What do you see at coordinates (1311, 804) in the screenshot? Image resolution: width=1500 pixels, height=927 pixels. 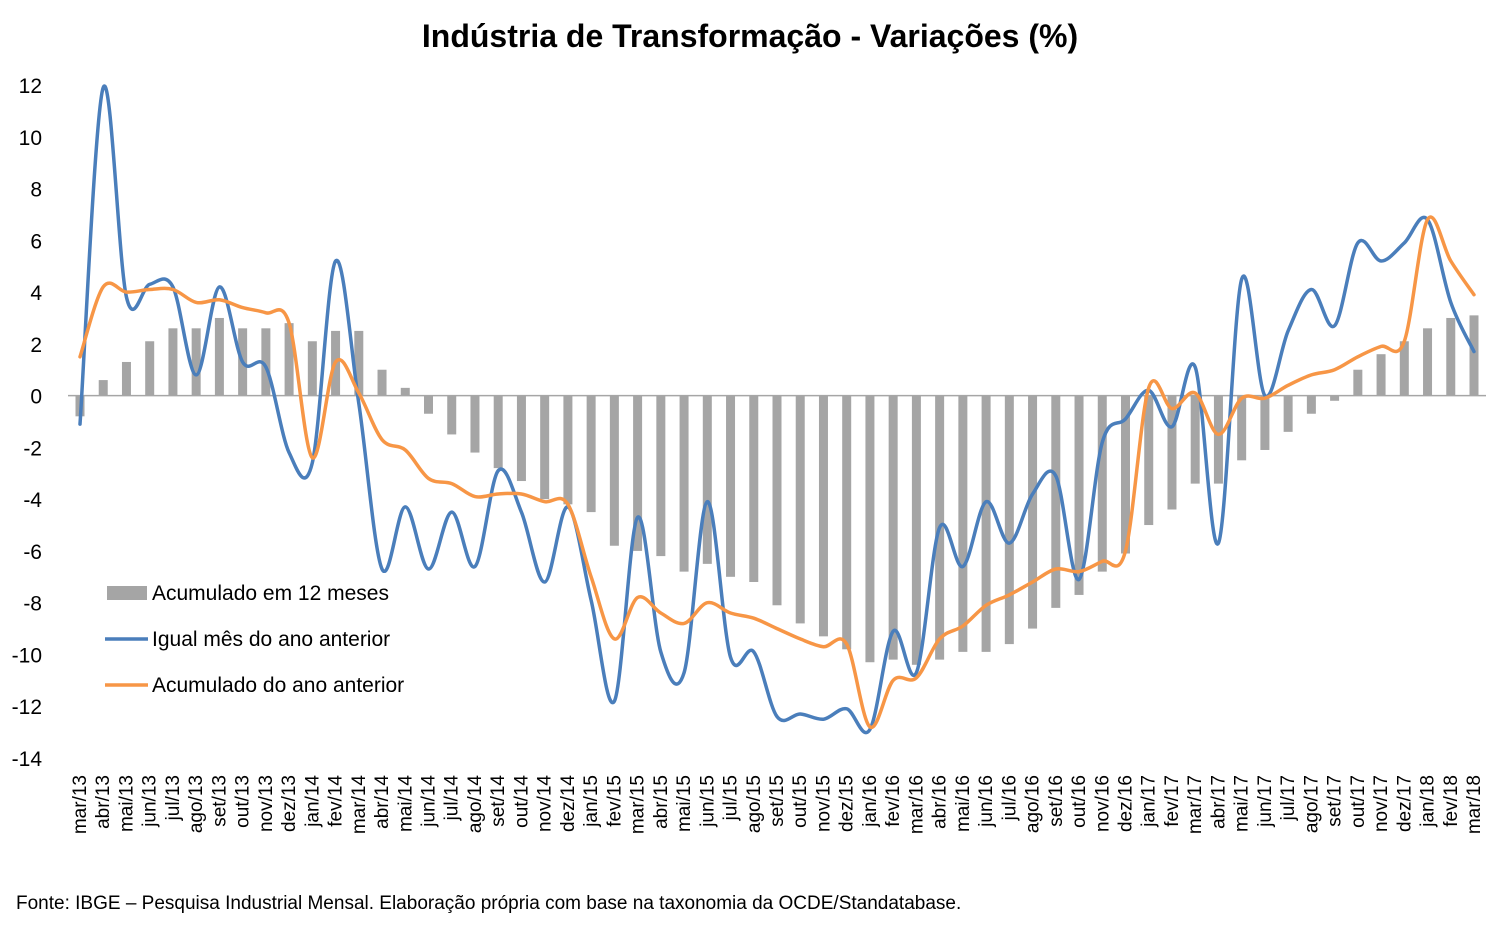 I see `x-tick-label: ago/17` at bounding box center [1311, 804].